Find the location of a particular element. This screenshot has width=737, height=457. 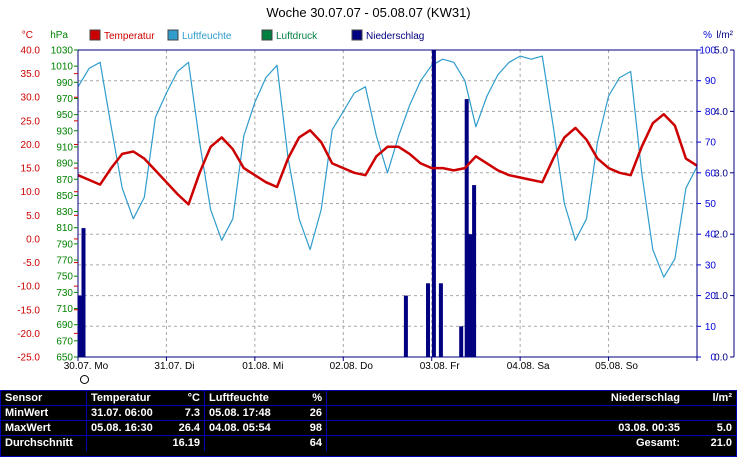

stats-max-spacer is located at coordinates (460, 428).